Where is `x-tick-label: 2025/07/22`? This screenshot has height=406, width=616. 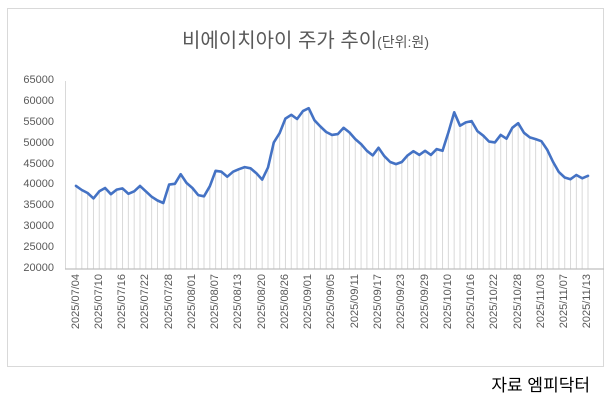
x-tick-label: 2025/07/22 is located at coordinates (145, 302).